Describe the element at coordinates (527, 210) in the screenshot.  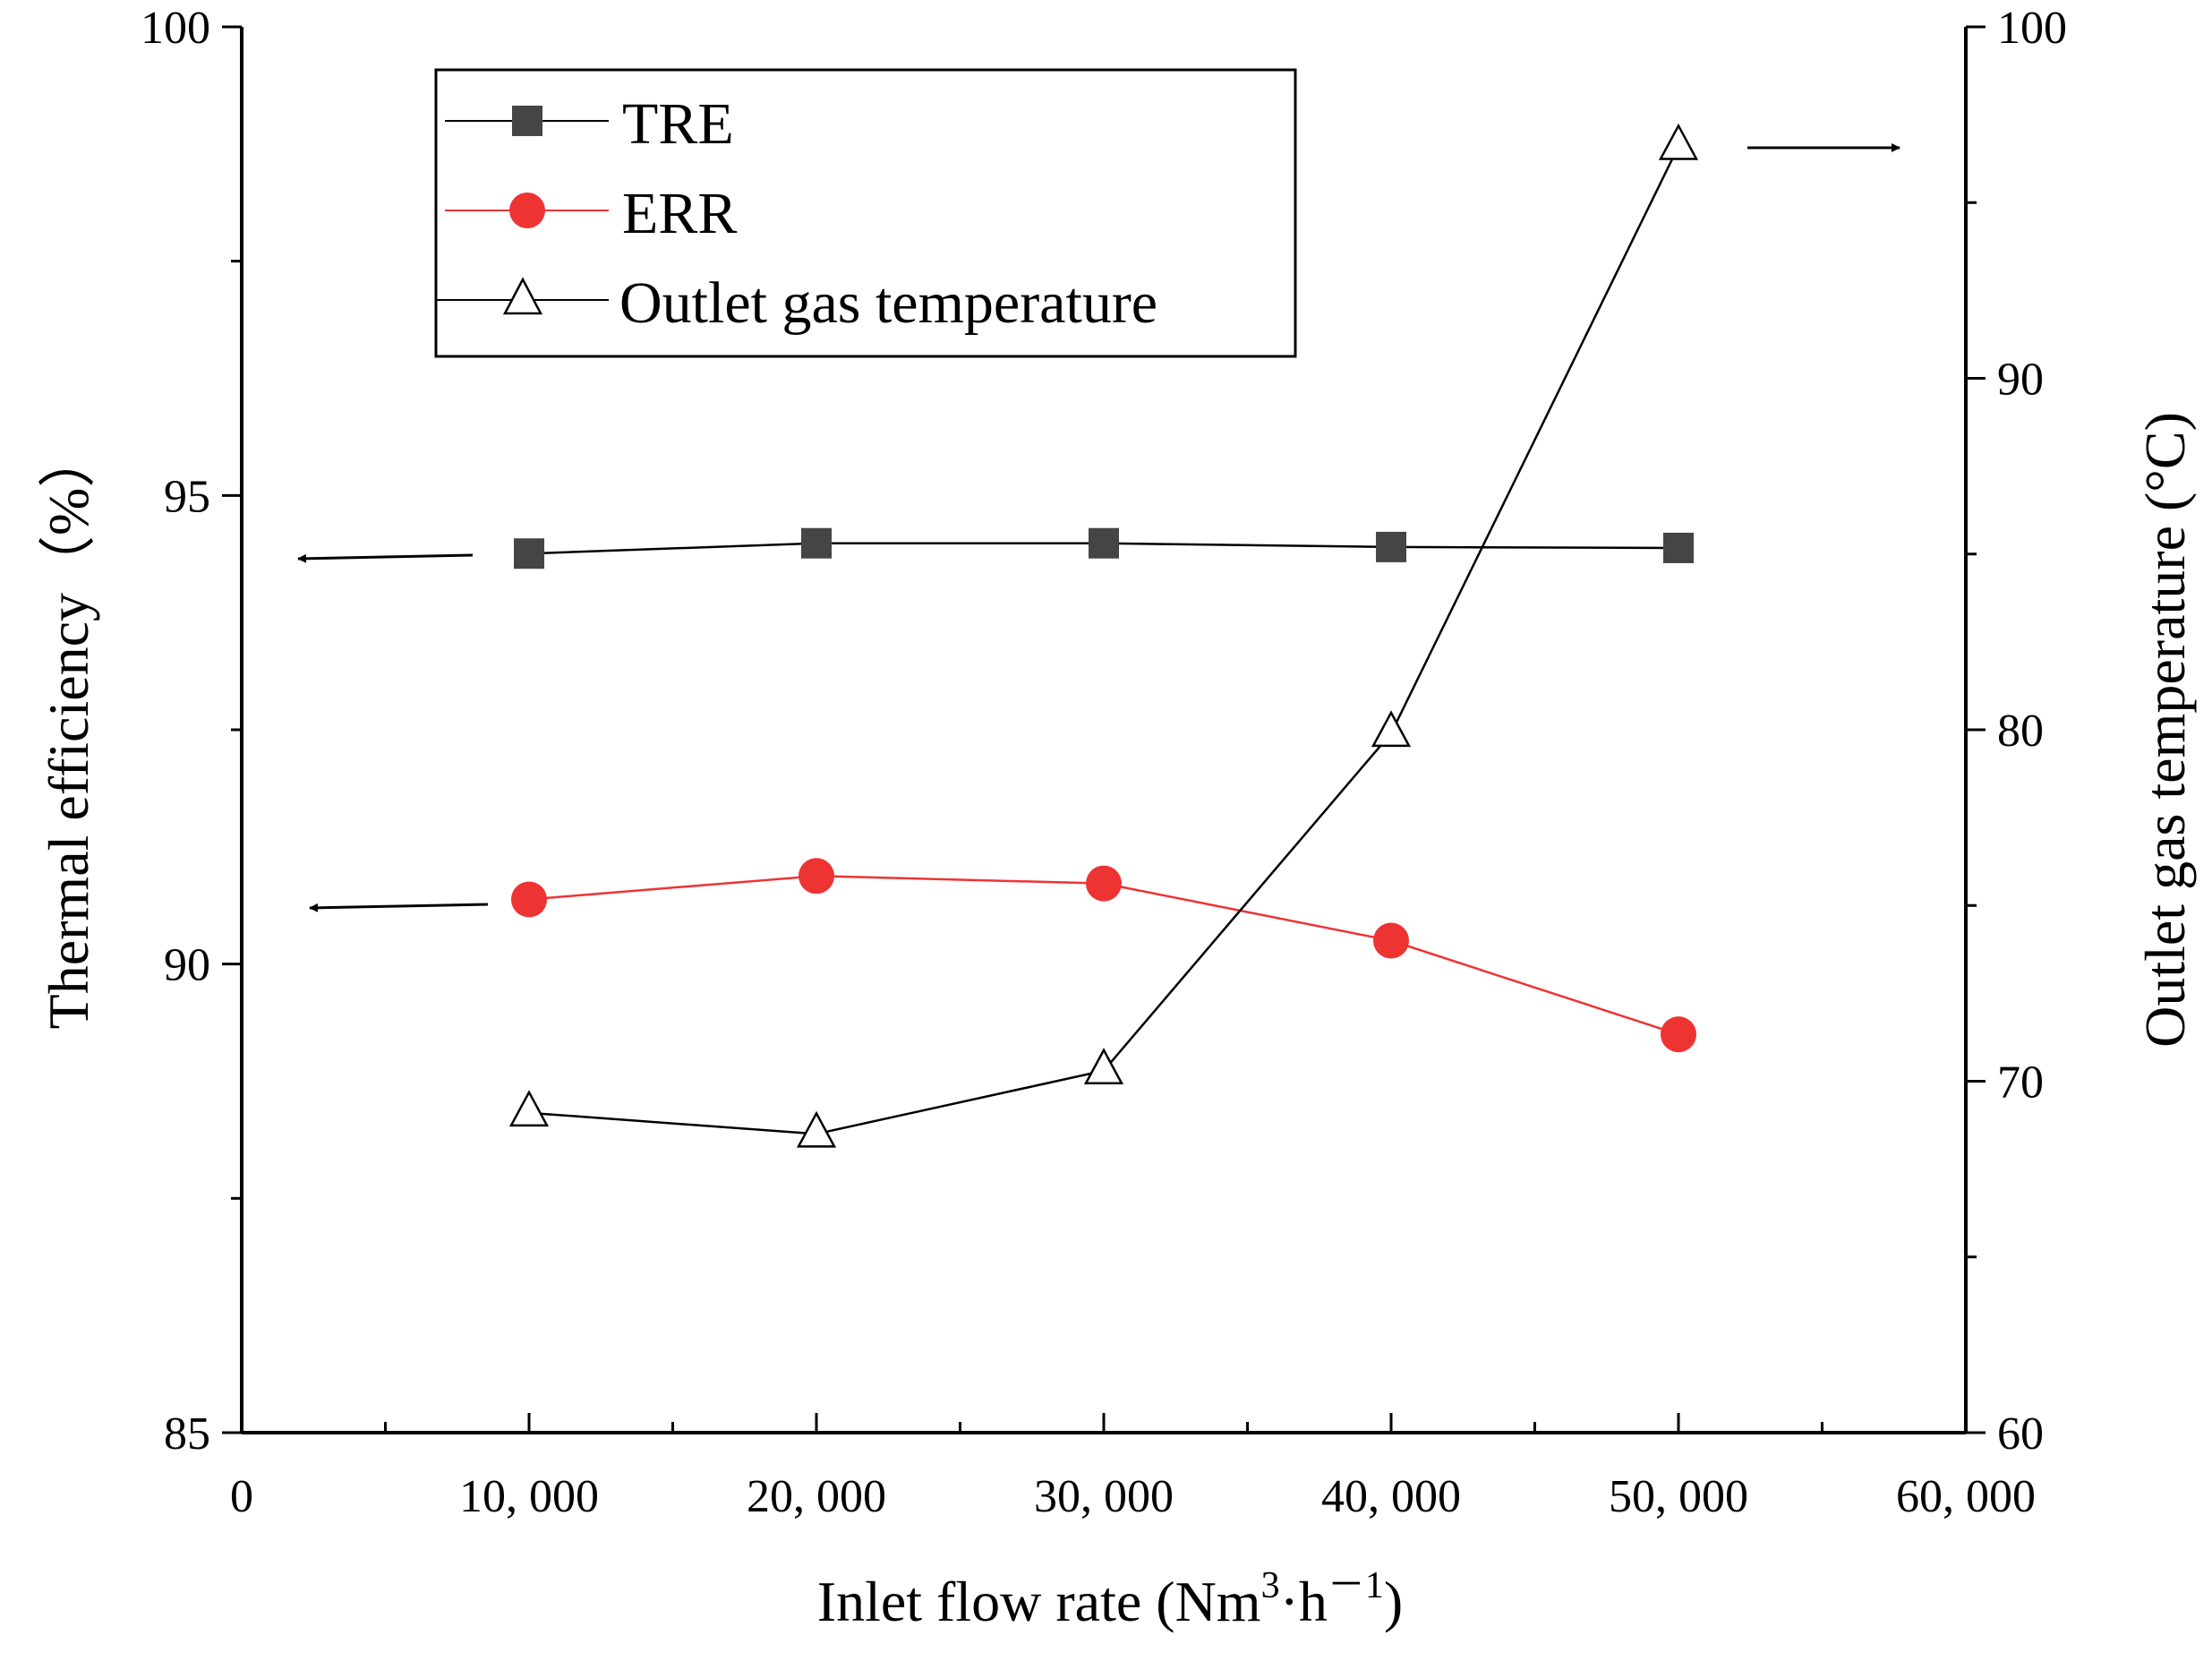
I see `legend-err-marker` at that location.